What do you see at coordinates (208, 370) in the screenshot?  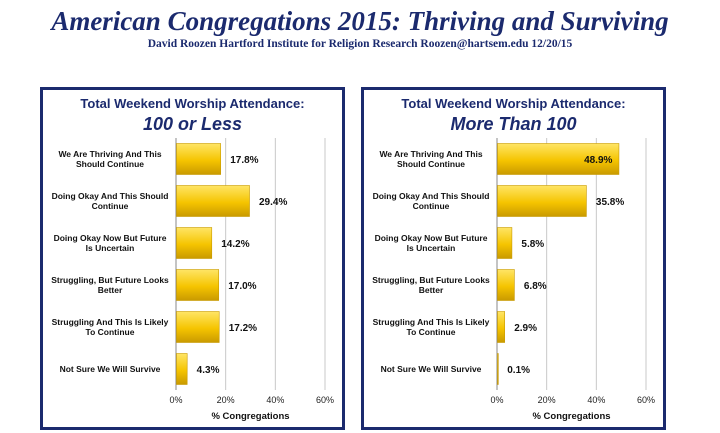 I see `bar-value-label: 4.3%` at bounding box center [208, 370].